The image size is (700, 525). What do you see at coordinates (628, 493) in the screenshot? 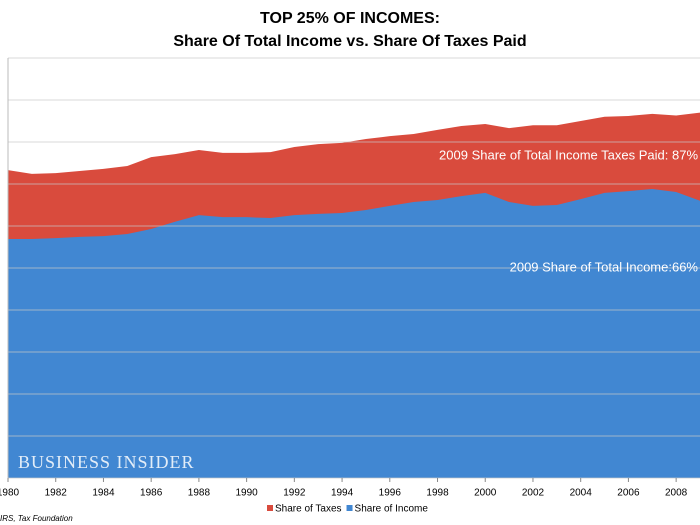
I see `x-tick-label: 2006` at bounding box center [628, 493].